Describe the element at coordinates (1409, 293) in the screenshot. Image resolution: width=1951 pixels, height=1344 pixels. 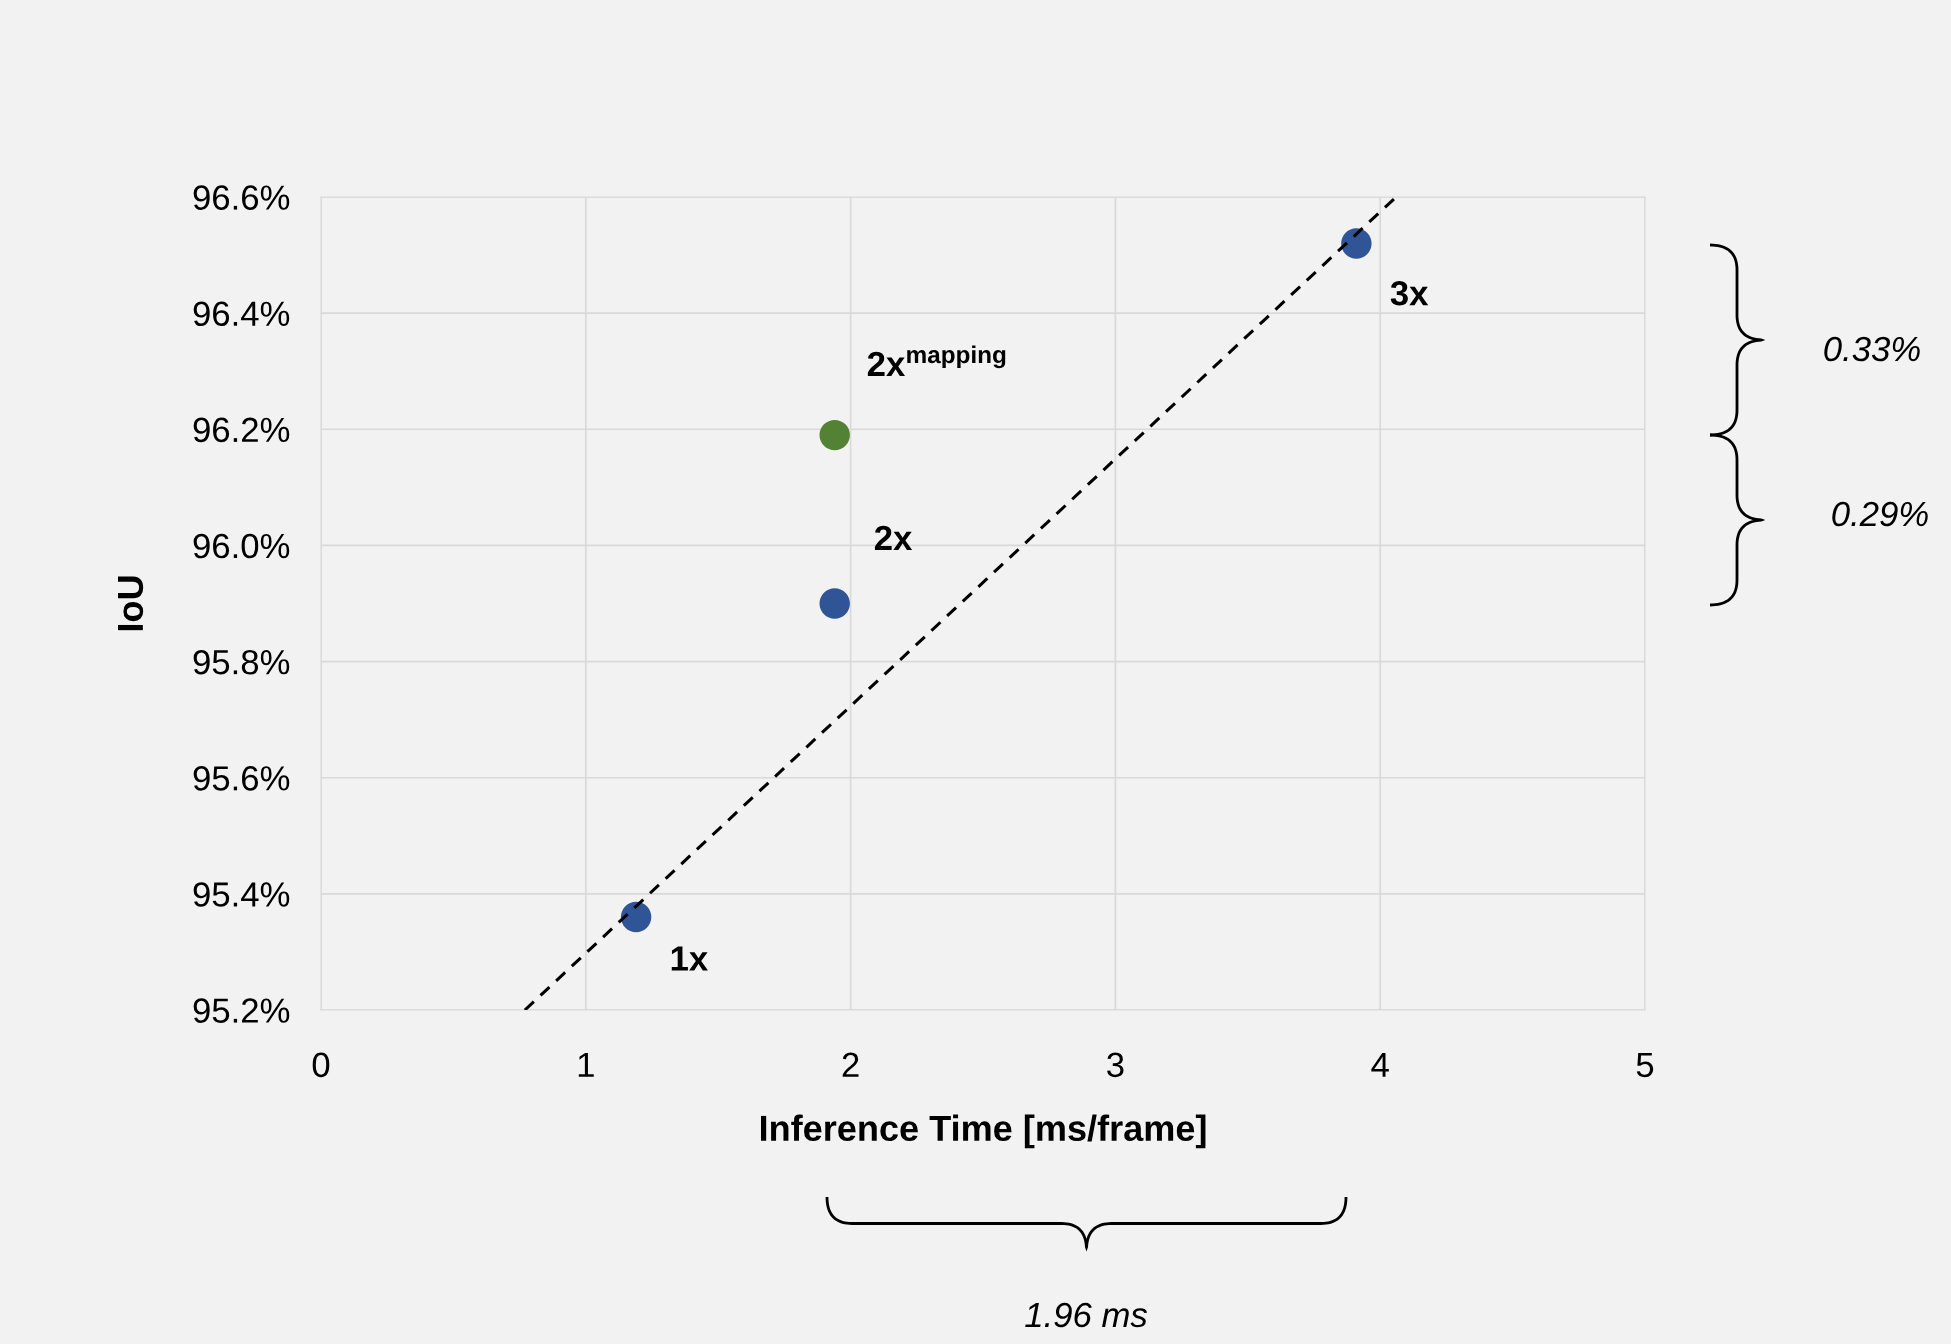
I see `annotation: 3x` at that location.